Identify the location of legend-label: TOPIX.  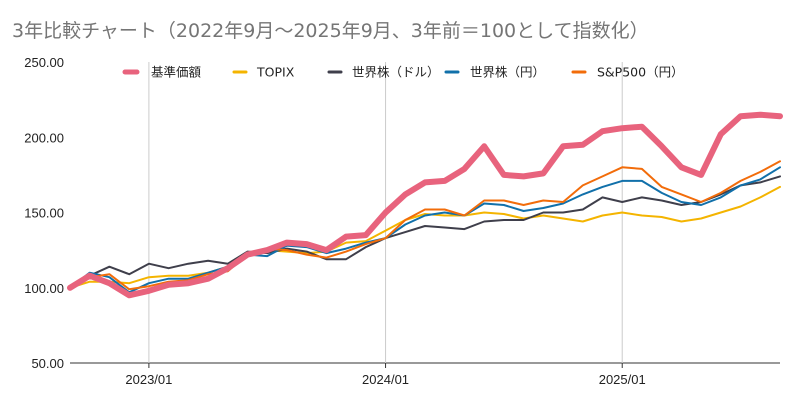
(275, 72).